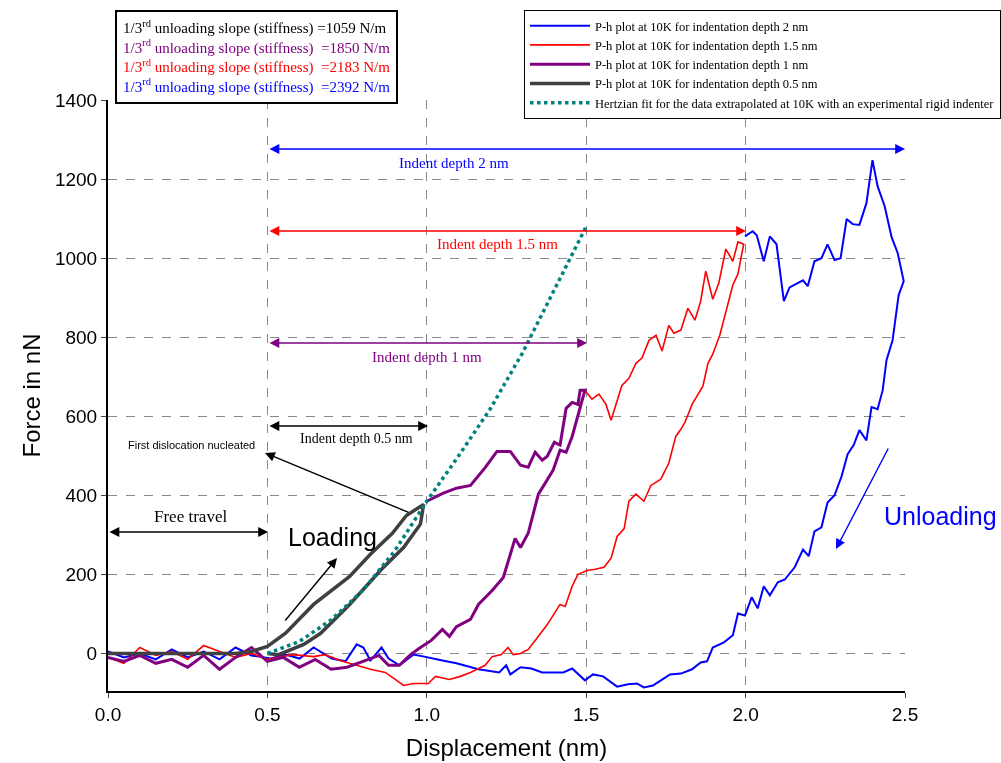  I want to click on y-axis-title: Force in nN, so click(31, 395).